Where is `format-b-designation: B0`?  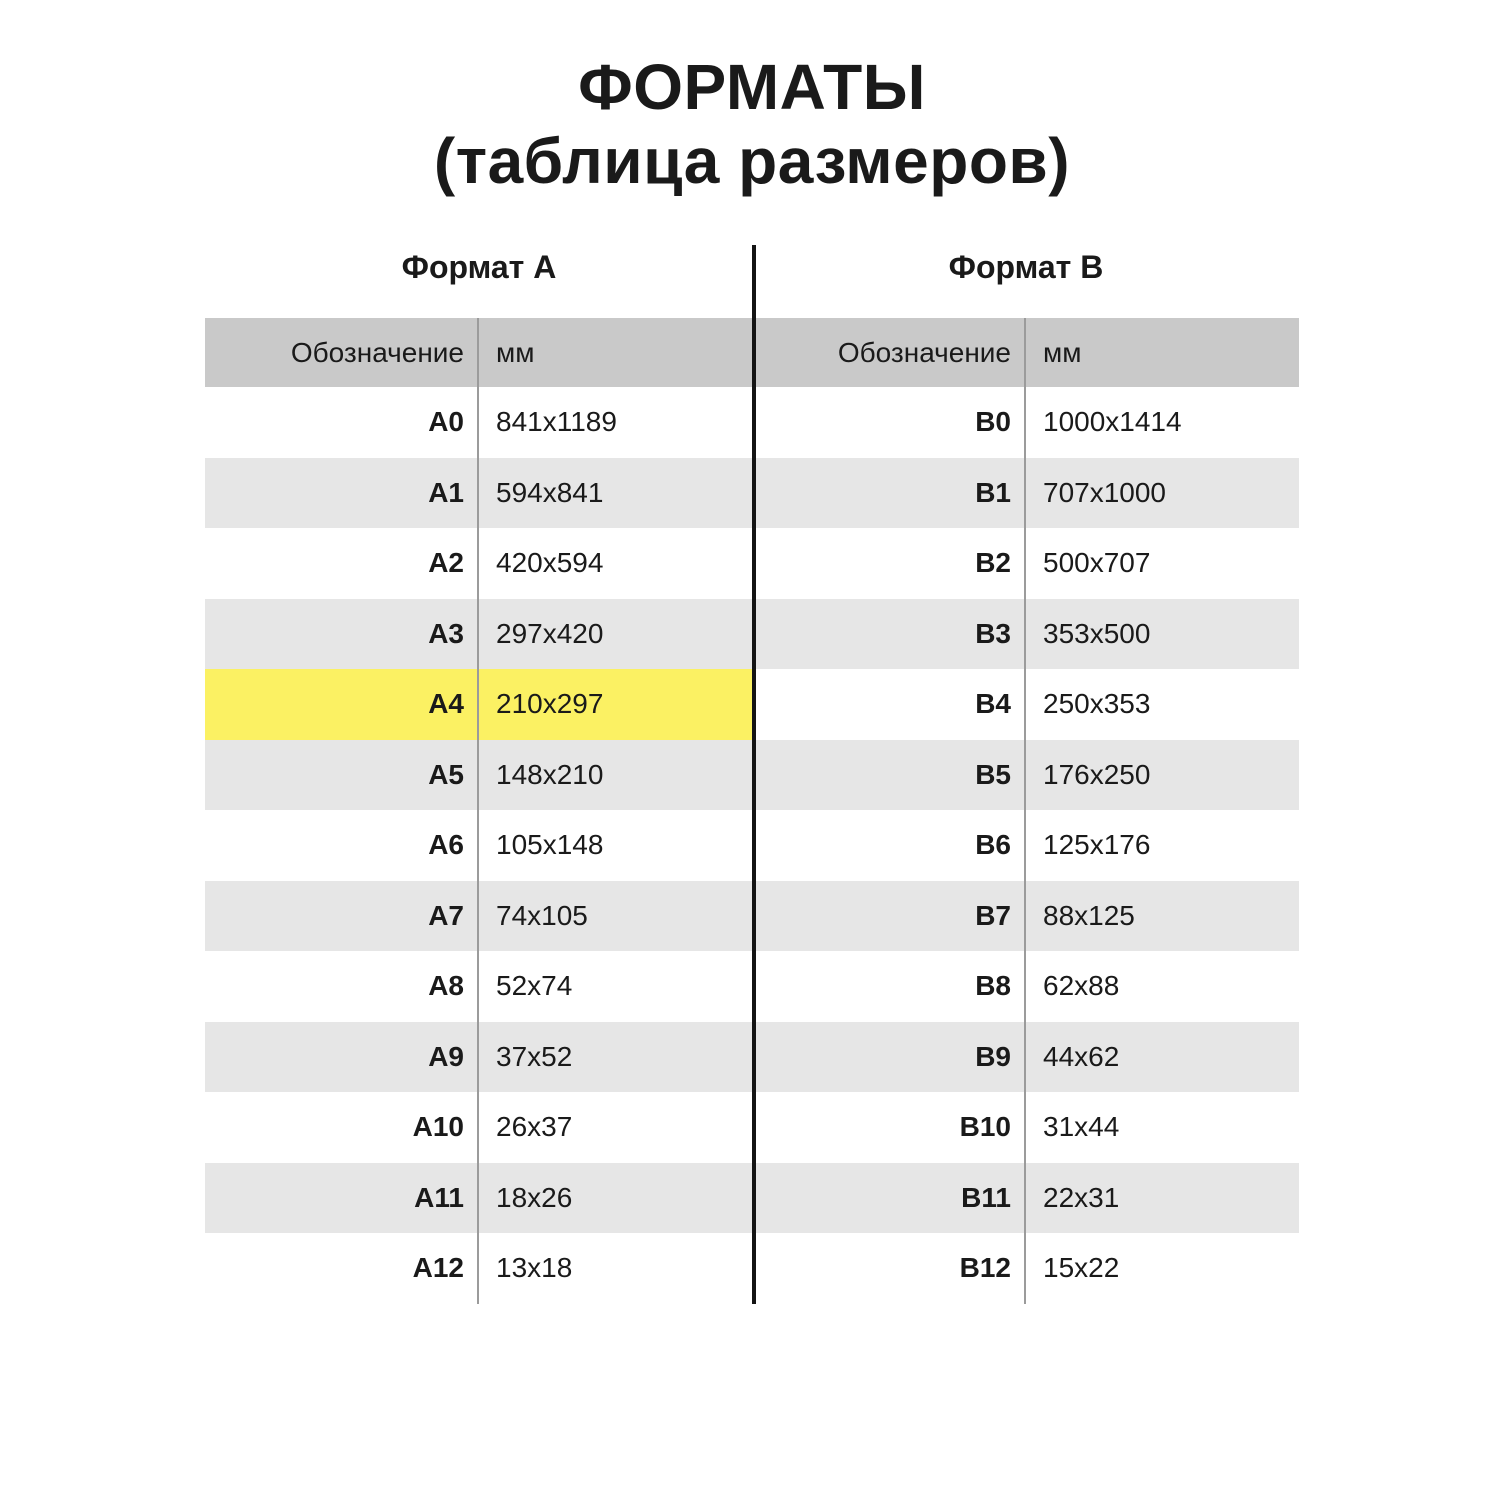 format-b-designation: B0 is located at coordinates (993, 422).